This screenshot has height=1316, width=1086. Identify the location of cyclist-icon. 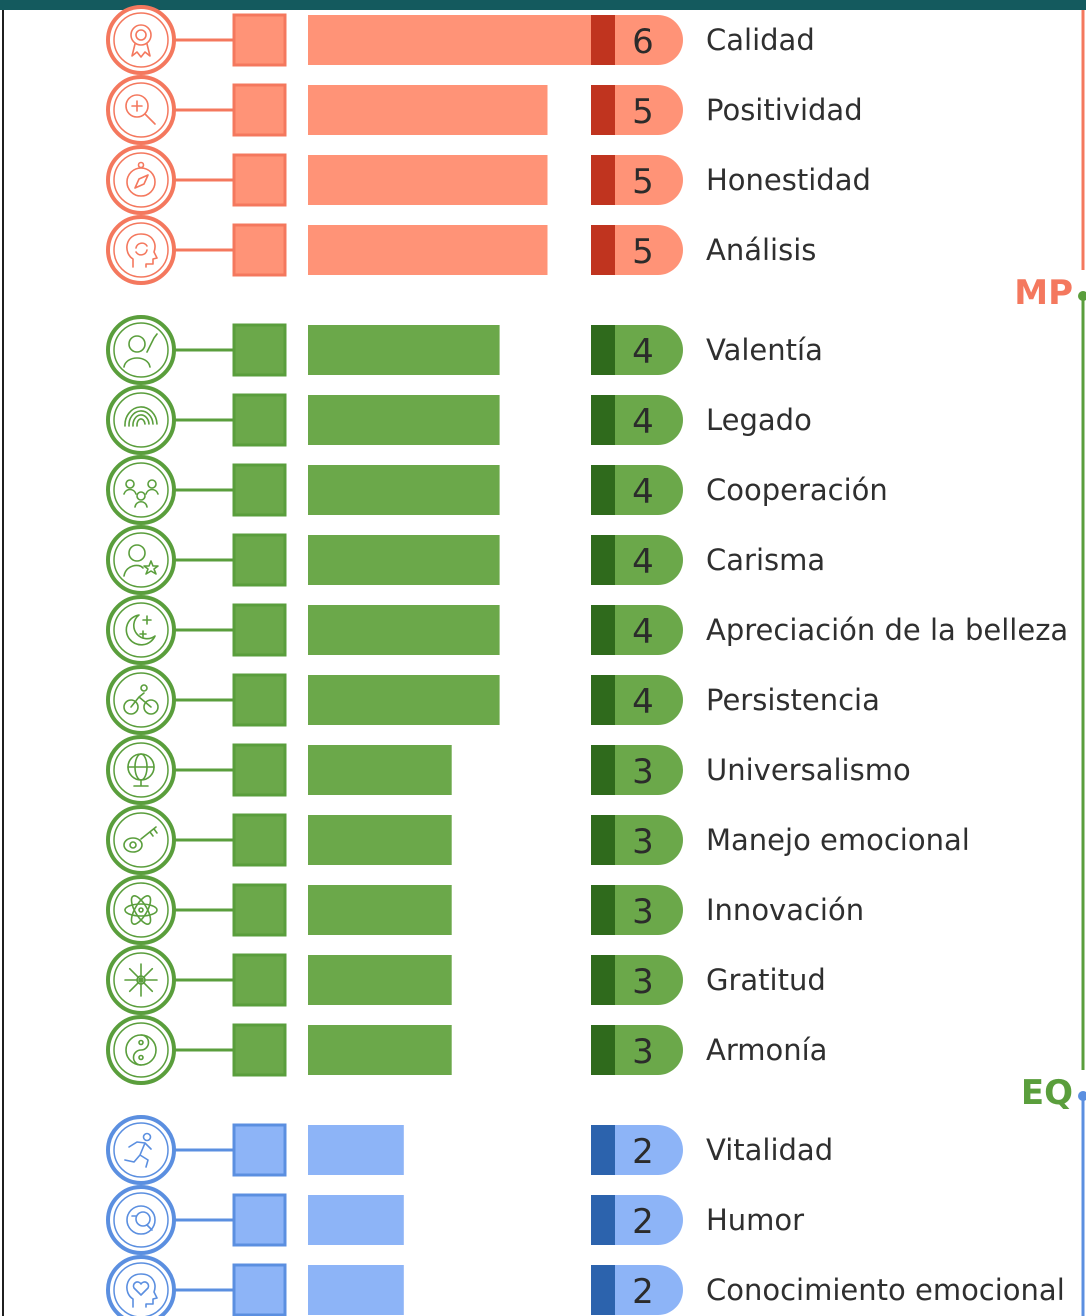
(141, 700).